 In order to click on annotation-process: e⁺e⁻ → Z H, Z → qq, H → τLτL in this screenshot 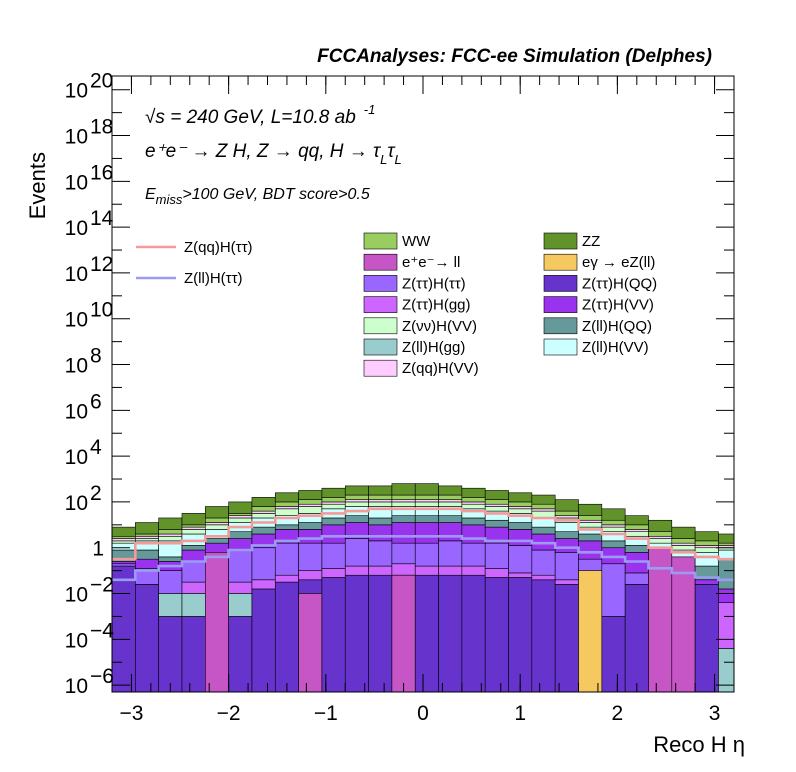, I will do `click(273, 154)`.